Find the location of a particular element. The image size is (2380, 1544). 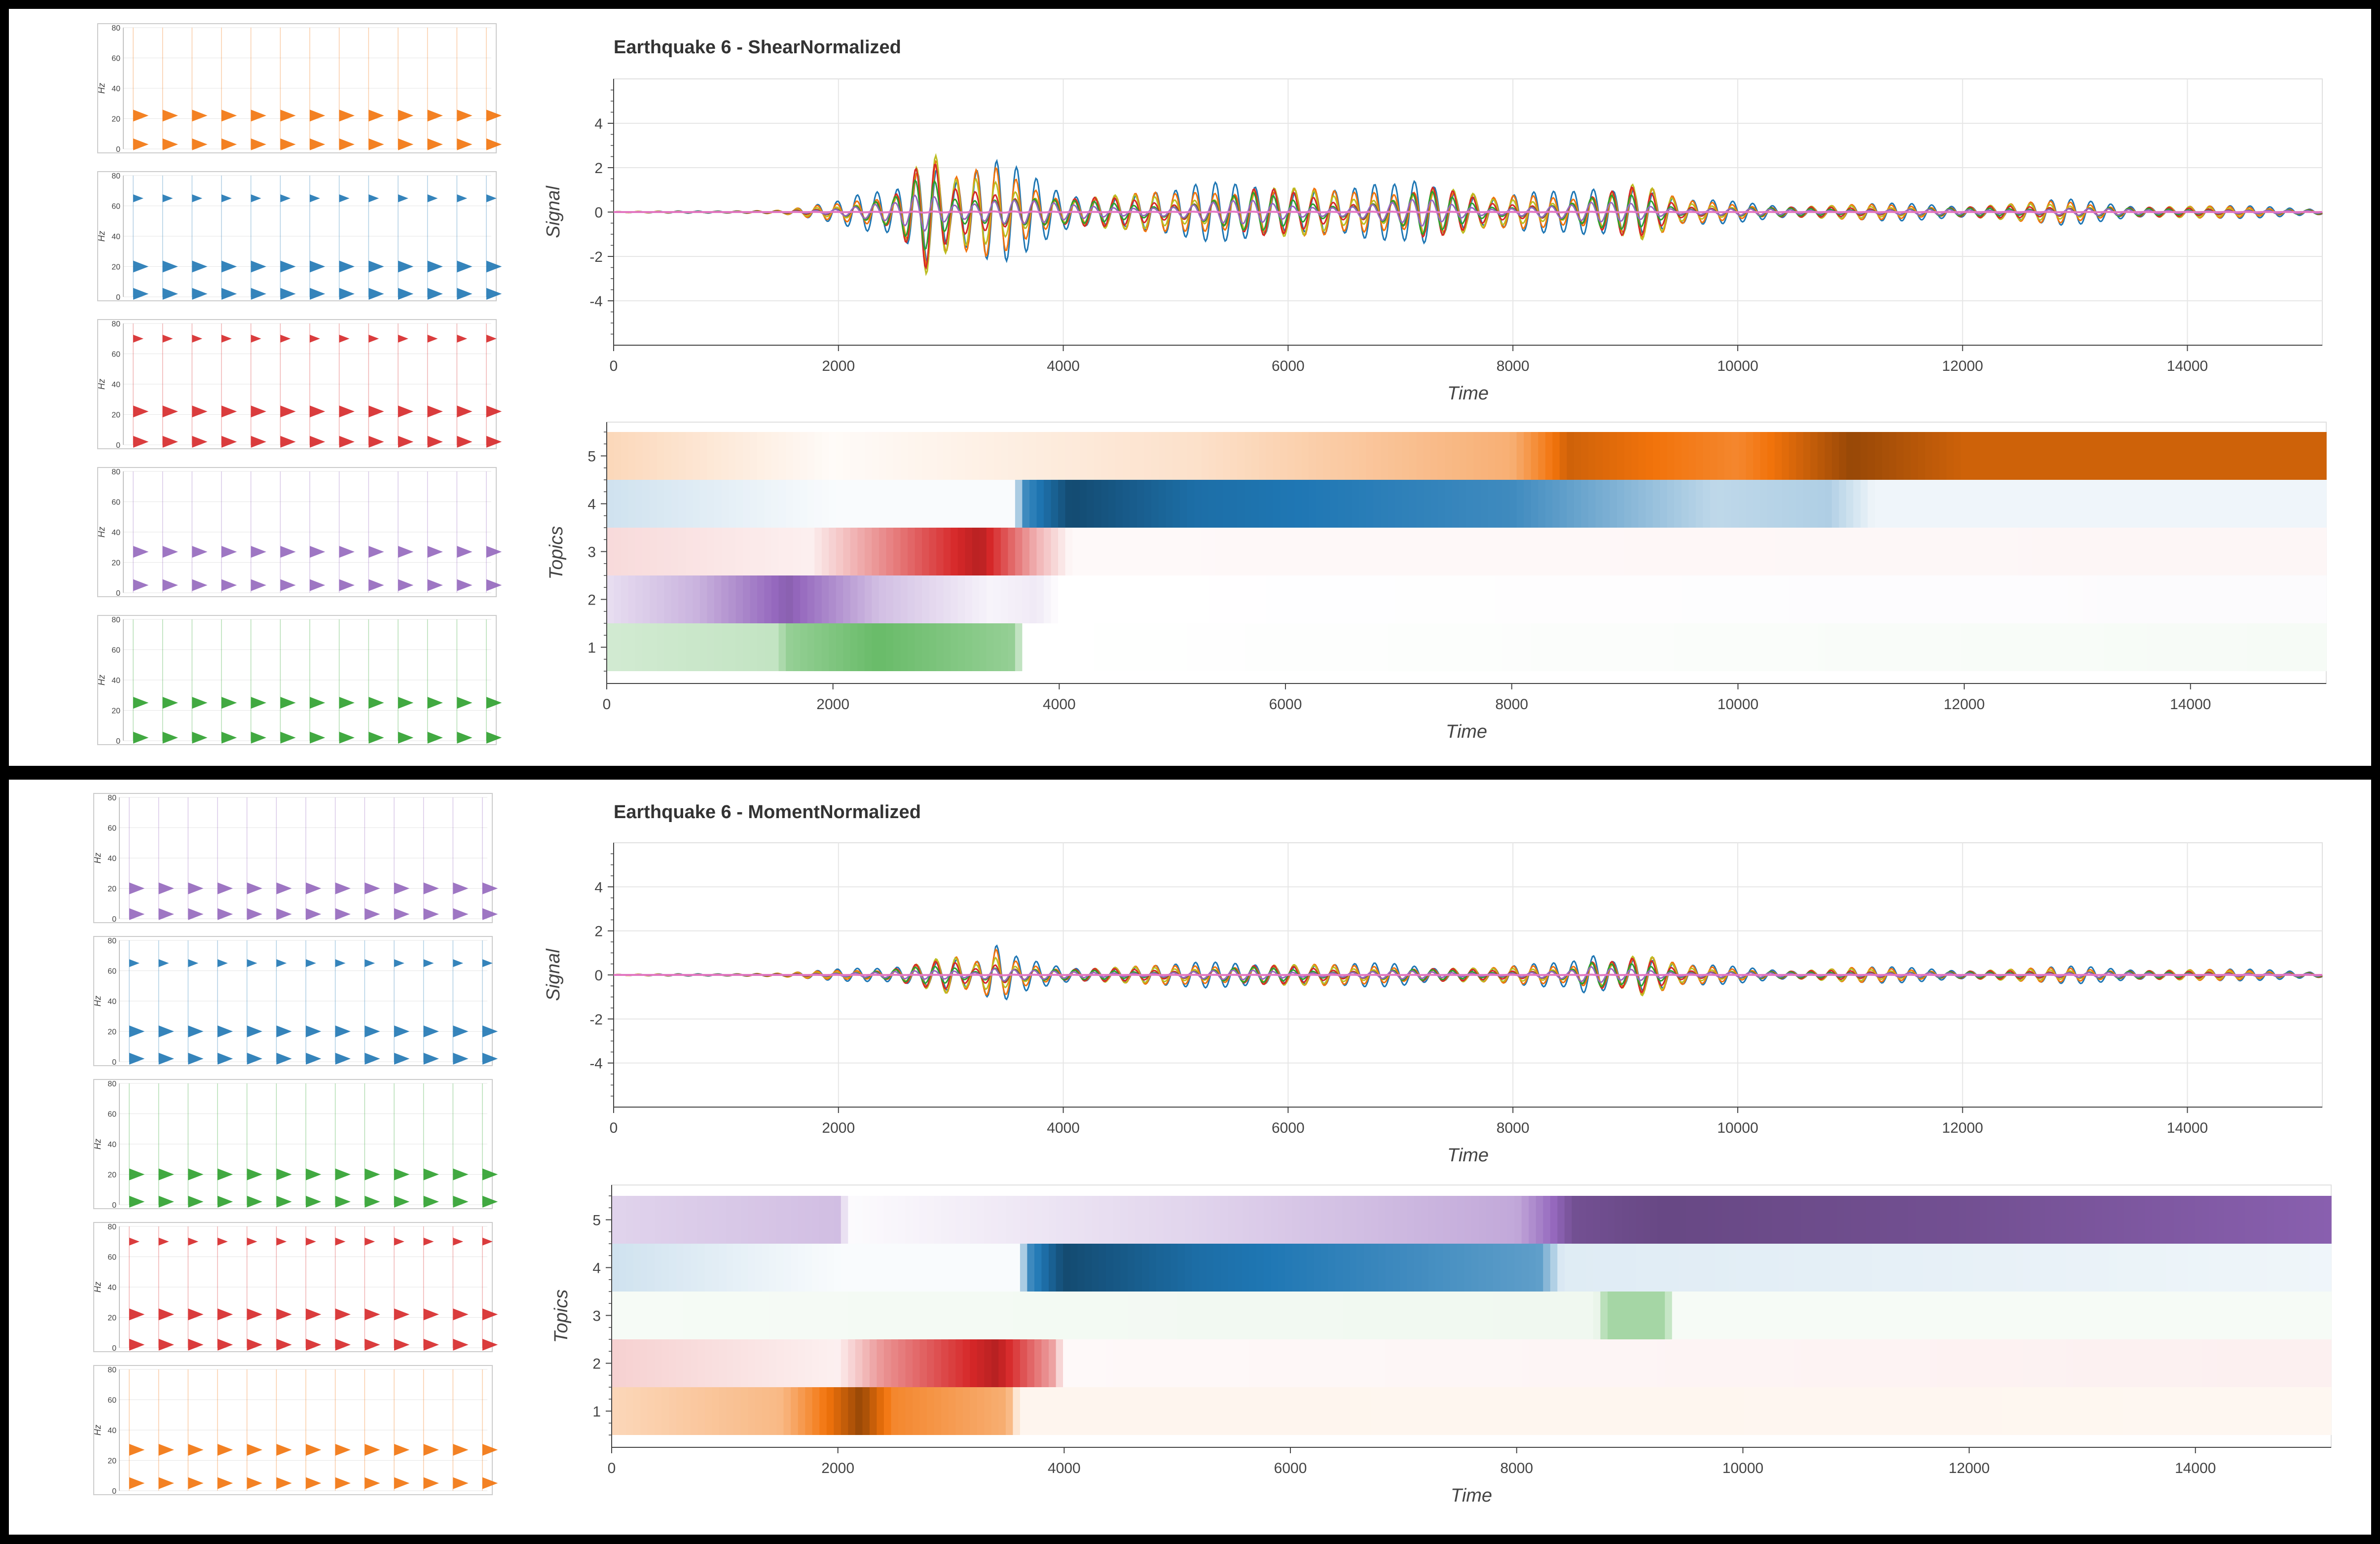

mini-tick-label: 60 is located at coordinates (112, 1115).